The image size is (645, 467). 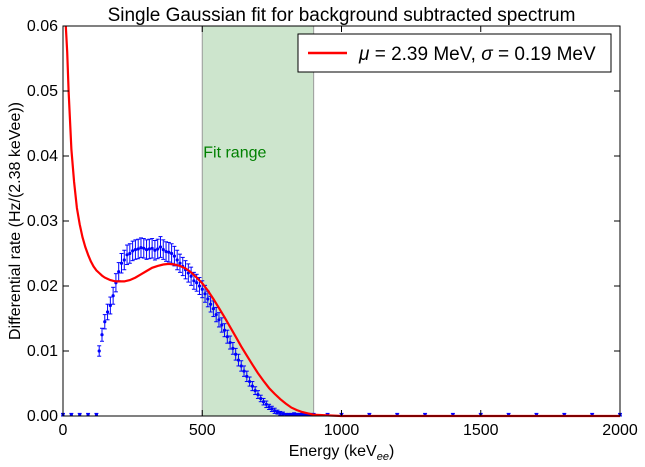 I want to click on legend-text-a: = 2.39 MeV,, so click(x=425, y=54).